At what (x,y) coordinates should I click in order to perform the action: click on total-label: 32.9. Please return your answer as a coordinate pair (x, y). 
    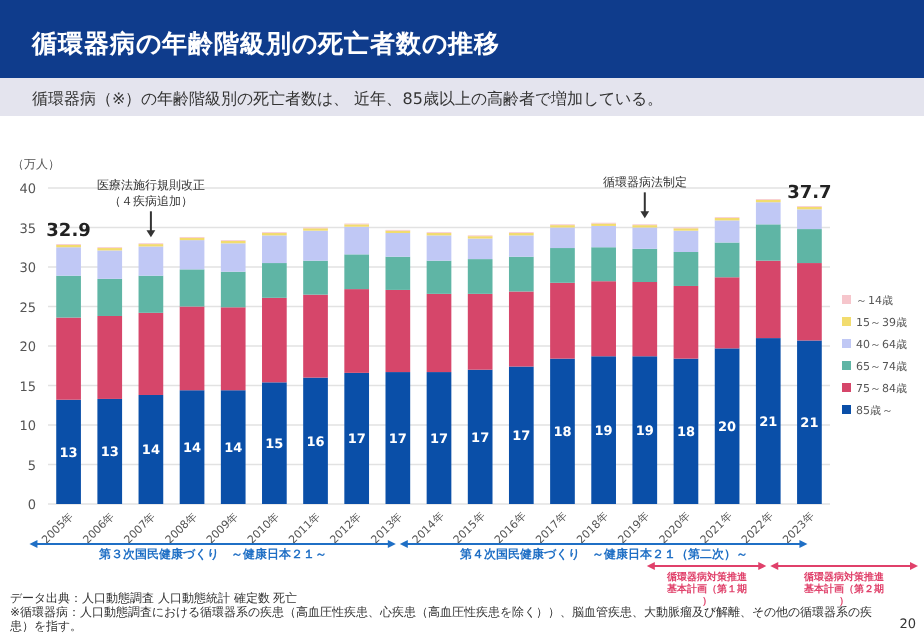
    Looking at the image, I should click on (68, 232).